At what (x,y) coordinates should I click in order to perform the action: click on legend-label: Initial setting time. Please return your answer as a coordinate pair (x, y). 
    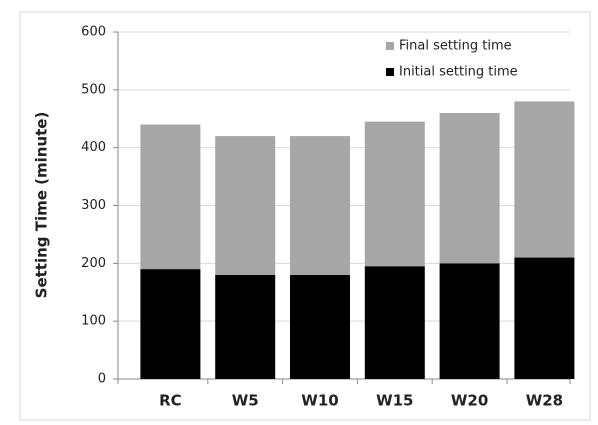
    Looking at the image, I should click on (458, 72).